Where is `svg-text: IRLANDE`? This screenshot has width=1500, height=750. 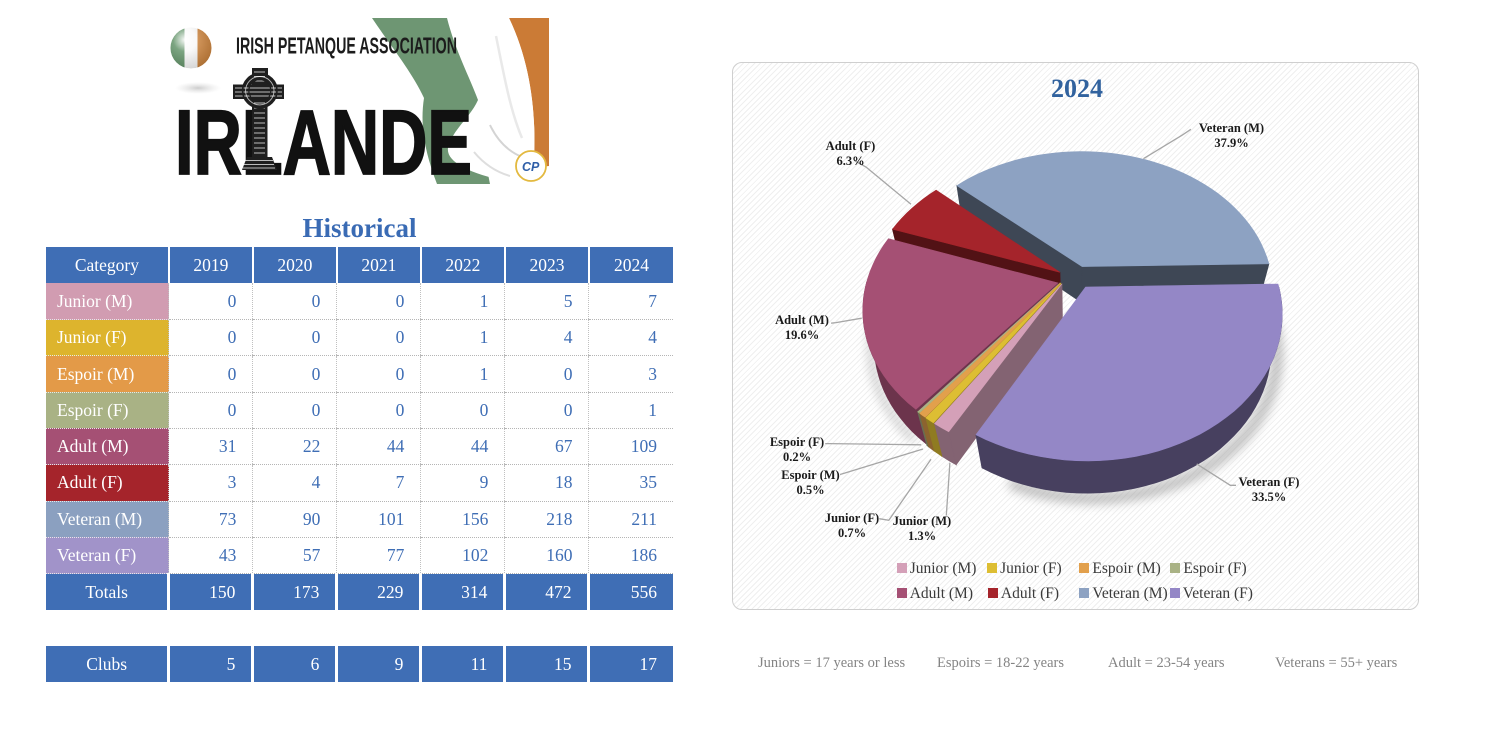
svg-text: IRLANDE is located at coordinates (323, 143).